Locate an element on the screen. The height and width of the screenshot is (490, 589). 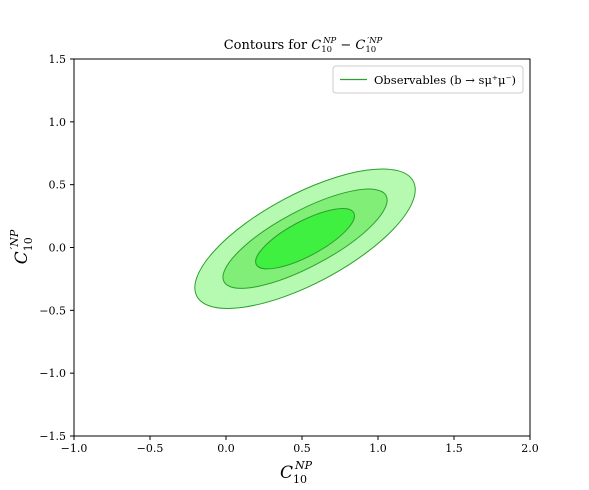
x-axis-ticks: −1.0 −0.5 0.0 0.5 1.0 1.5 2.0 is located at coordinates (300, 445).